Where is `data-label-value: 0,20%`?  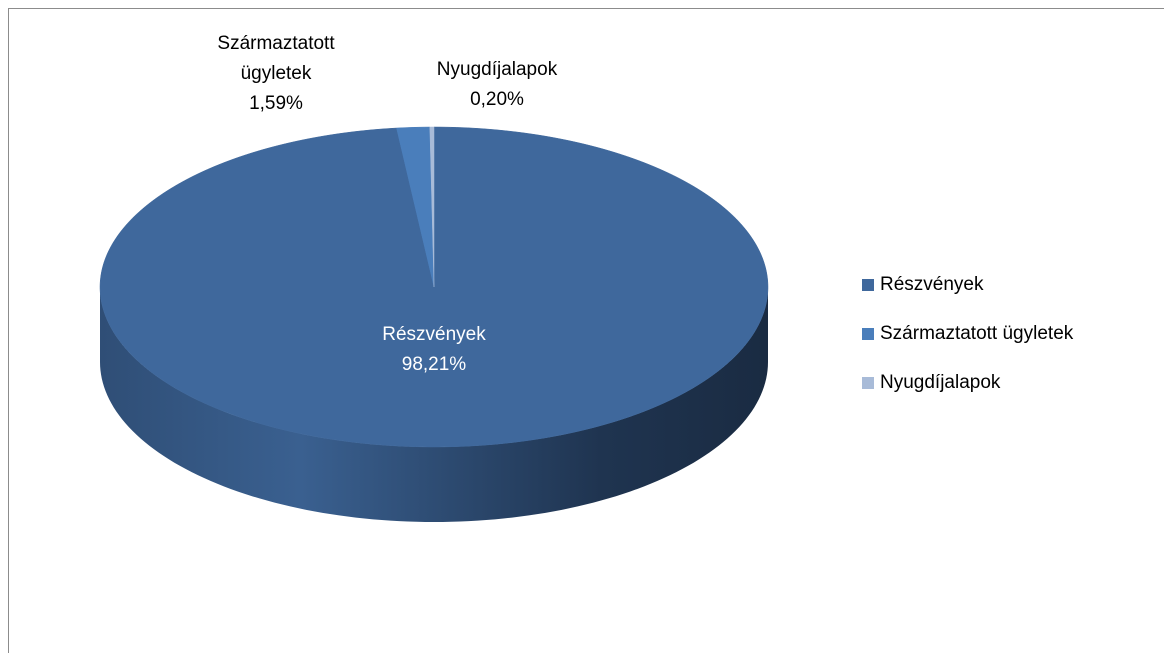
data-label-value: 0,20% is located at coordinates (497, 99).